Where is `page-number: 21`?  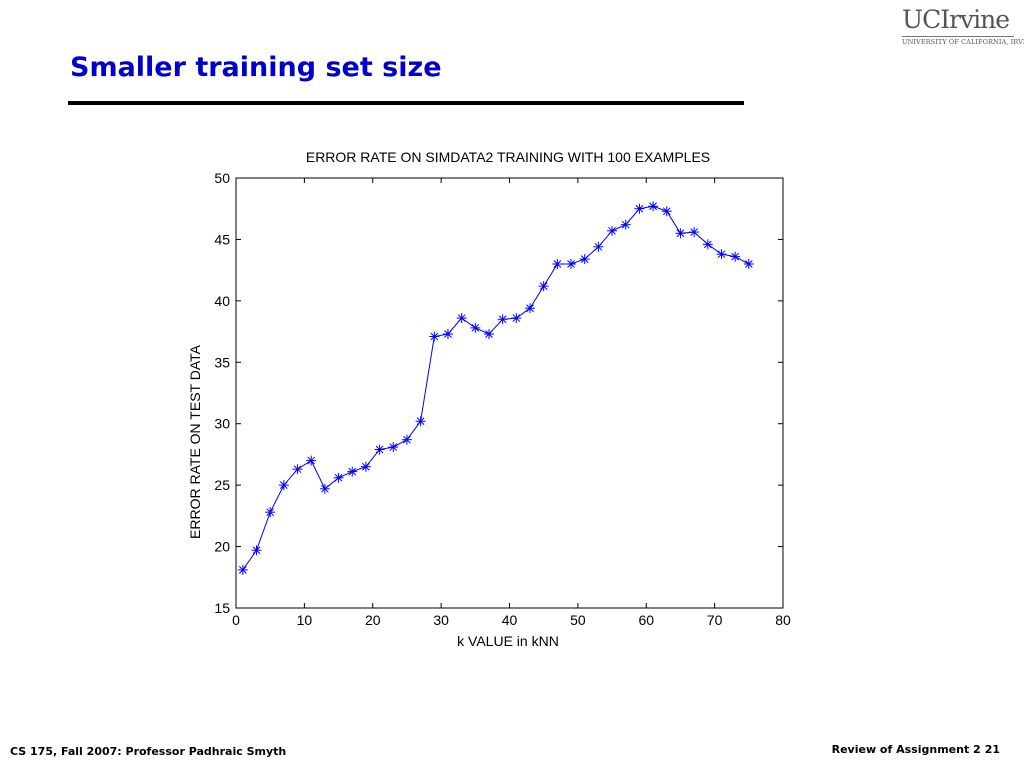
page-number: 21 is located at coordinates (992, 749).